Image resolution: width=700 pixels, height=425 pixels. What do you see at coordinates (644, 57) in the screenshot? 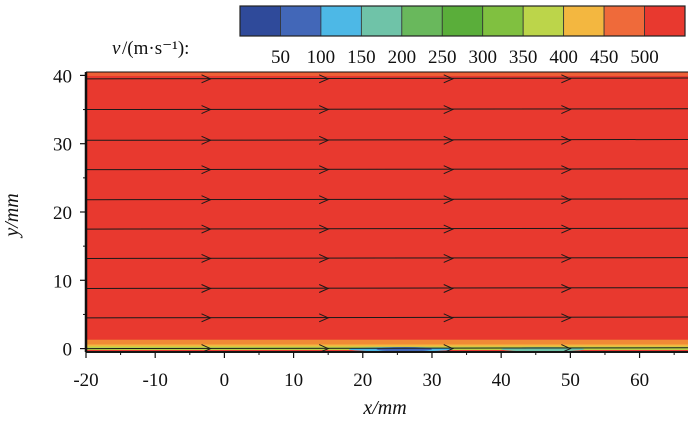
I see `colorbar-tick-label: 500` at bounding box center [644, 57].